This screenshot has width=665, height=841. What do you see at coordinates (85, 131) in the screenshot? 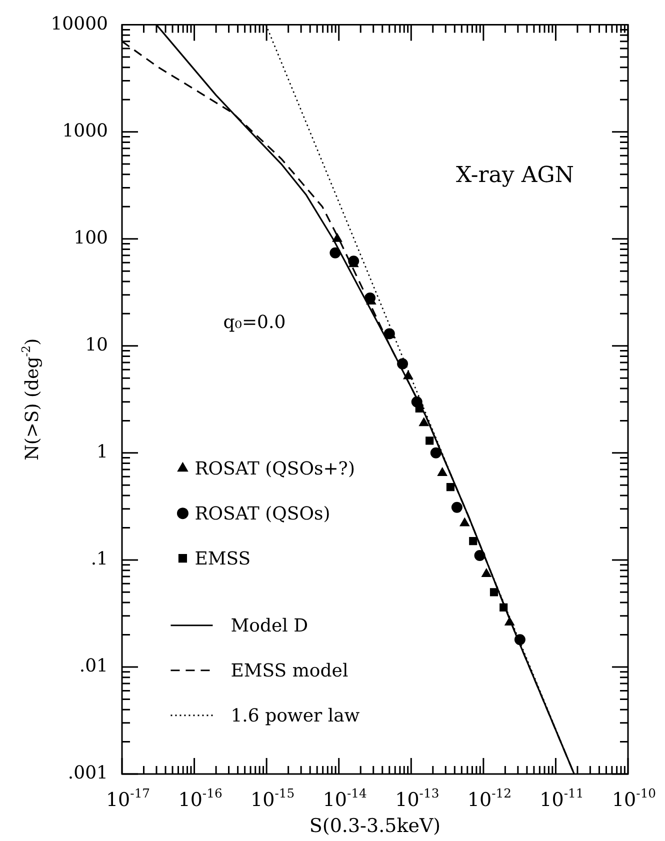
I see `y-tick-label: 1000` at bounding box center [85, 131].